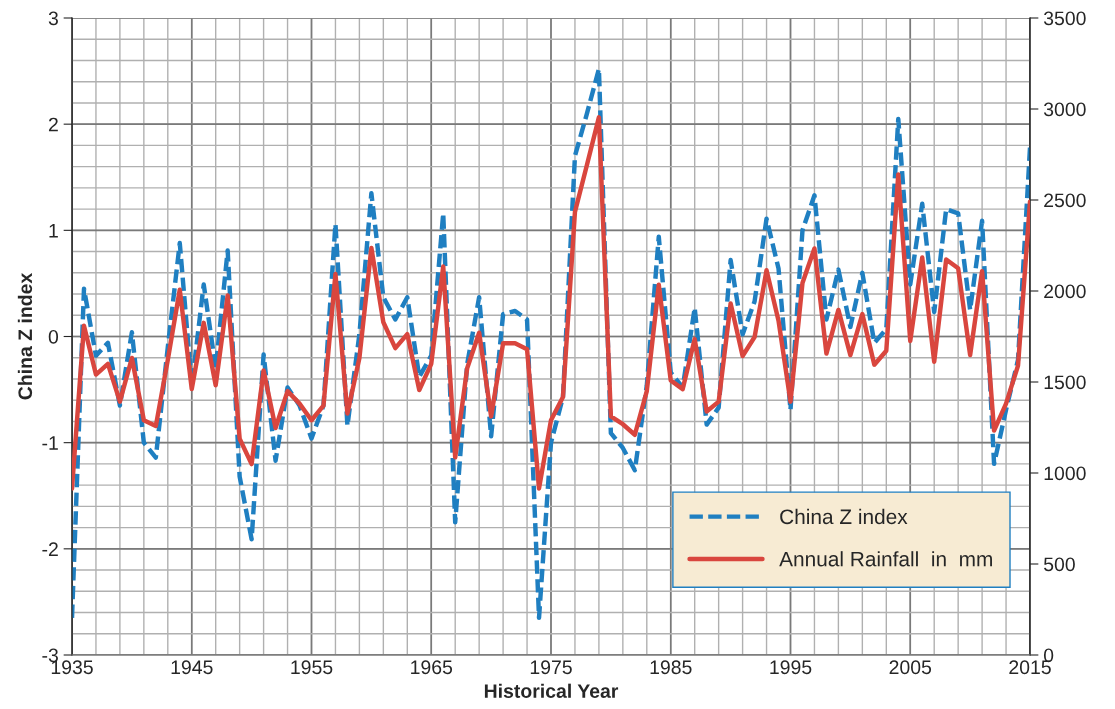  Describe the element at coordinates (551, 667) in the screenshot. I see `x-tick-label: 1975` at that location.